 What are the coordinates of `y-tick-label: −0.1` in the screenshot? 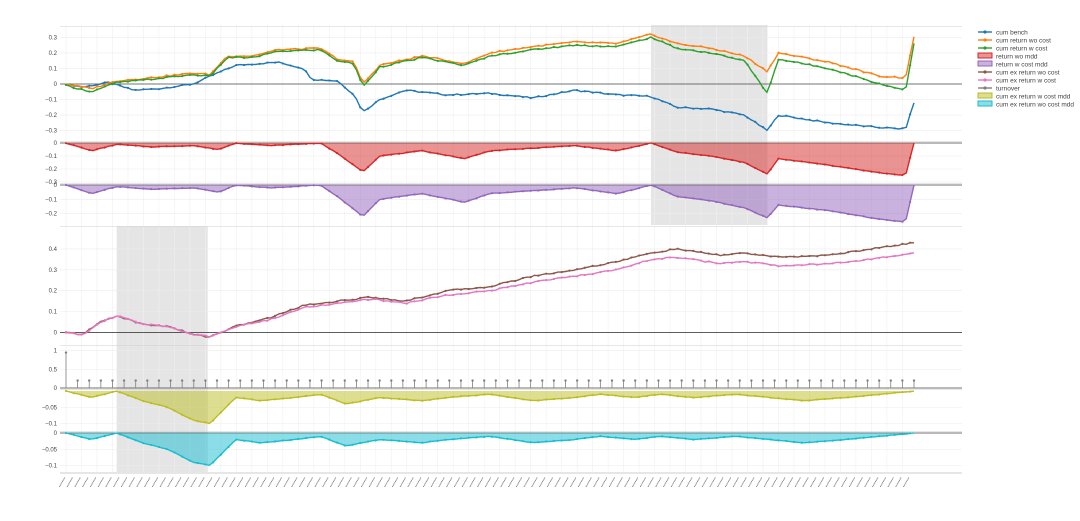 It's located at (51, 200).